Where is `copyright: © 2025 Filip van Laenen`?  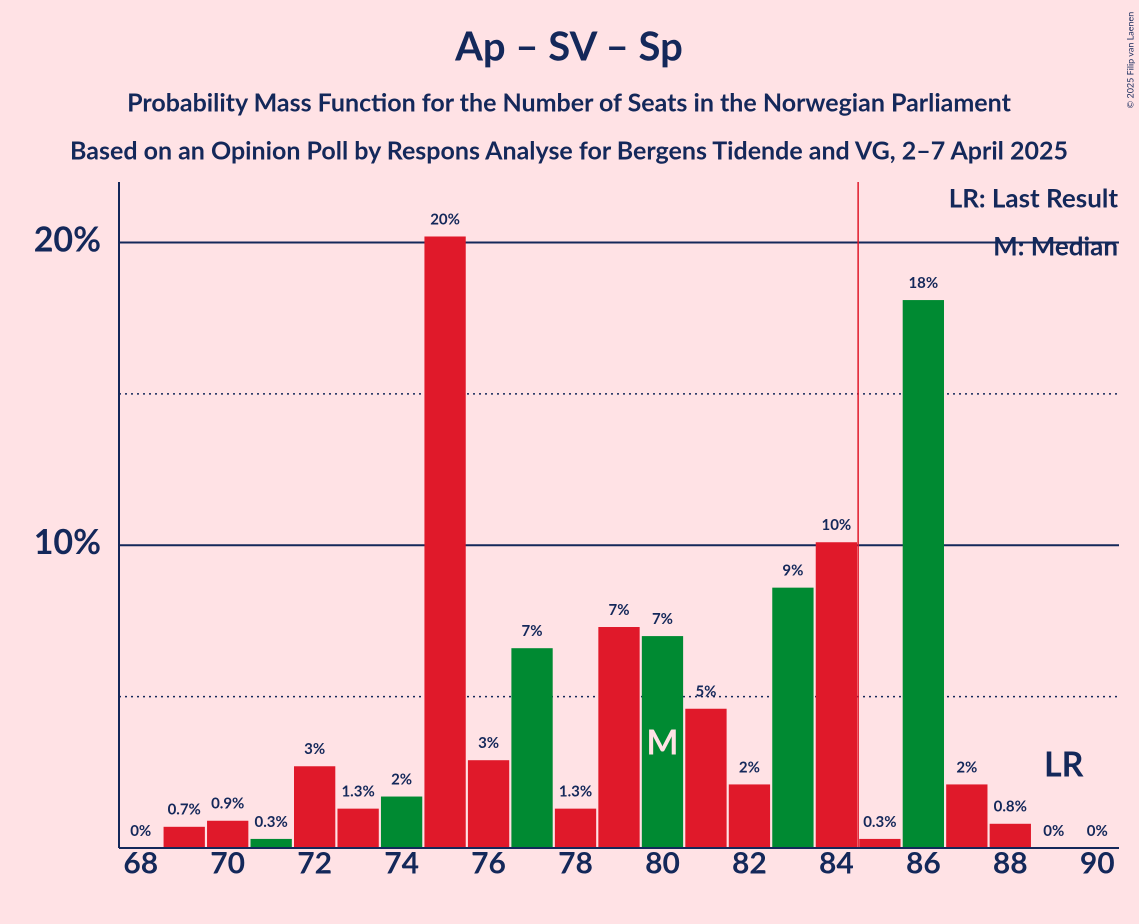 copyright: © 2025 Filip van Laenen is located at coordinates (1129, 60).